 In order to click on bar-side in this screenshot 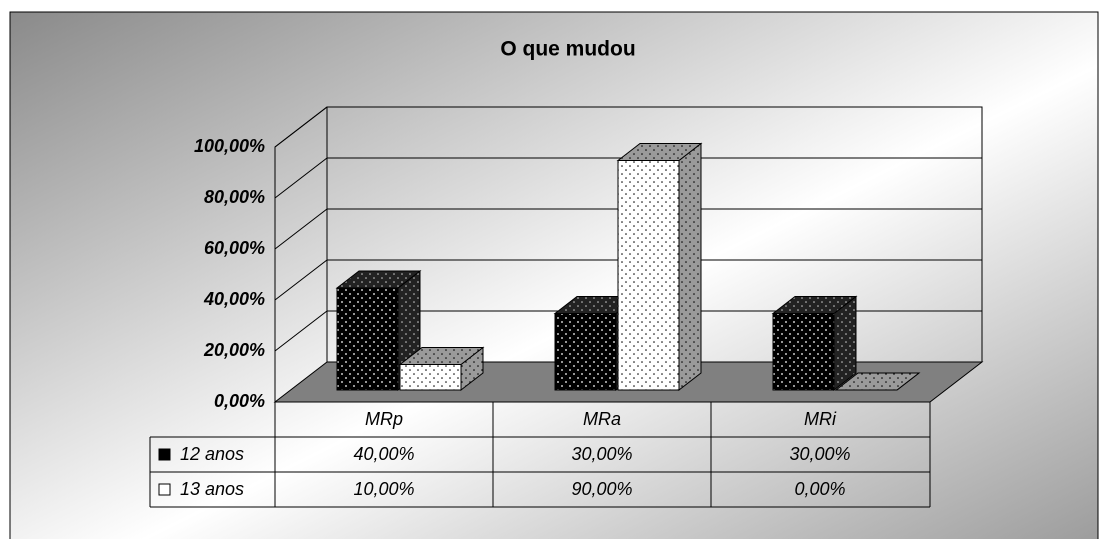, I will do `click(690, 267)`.